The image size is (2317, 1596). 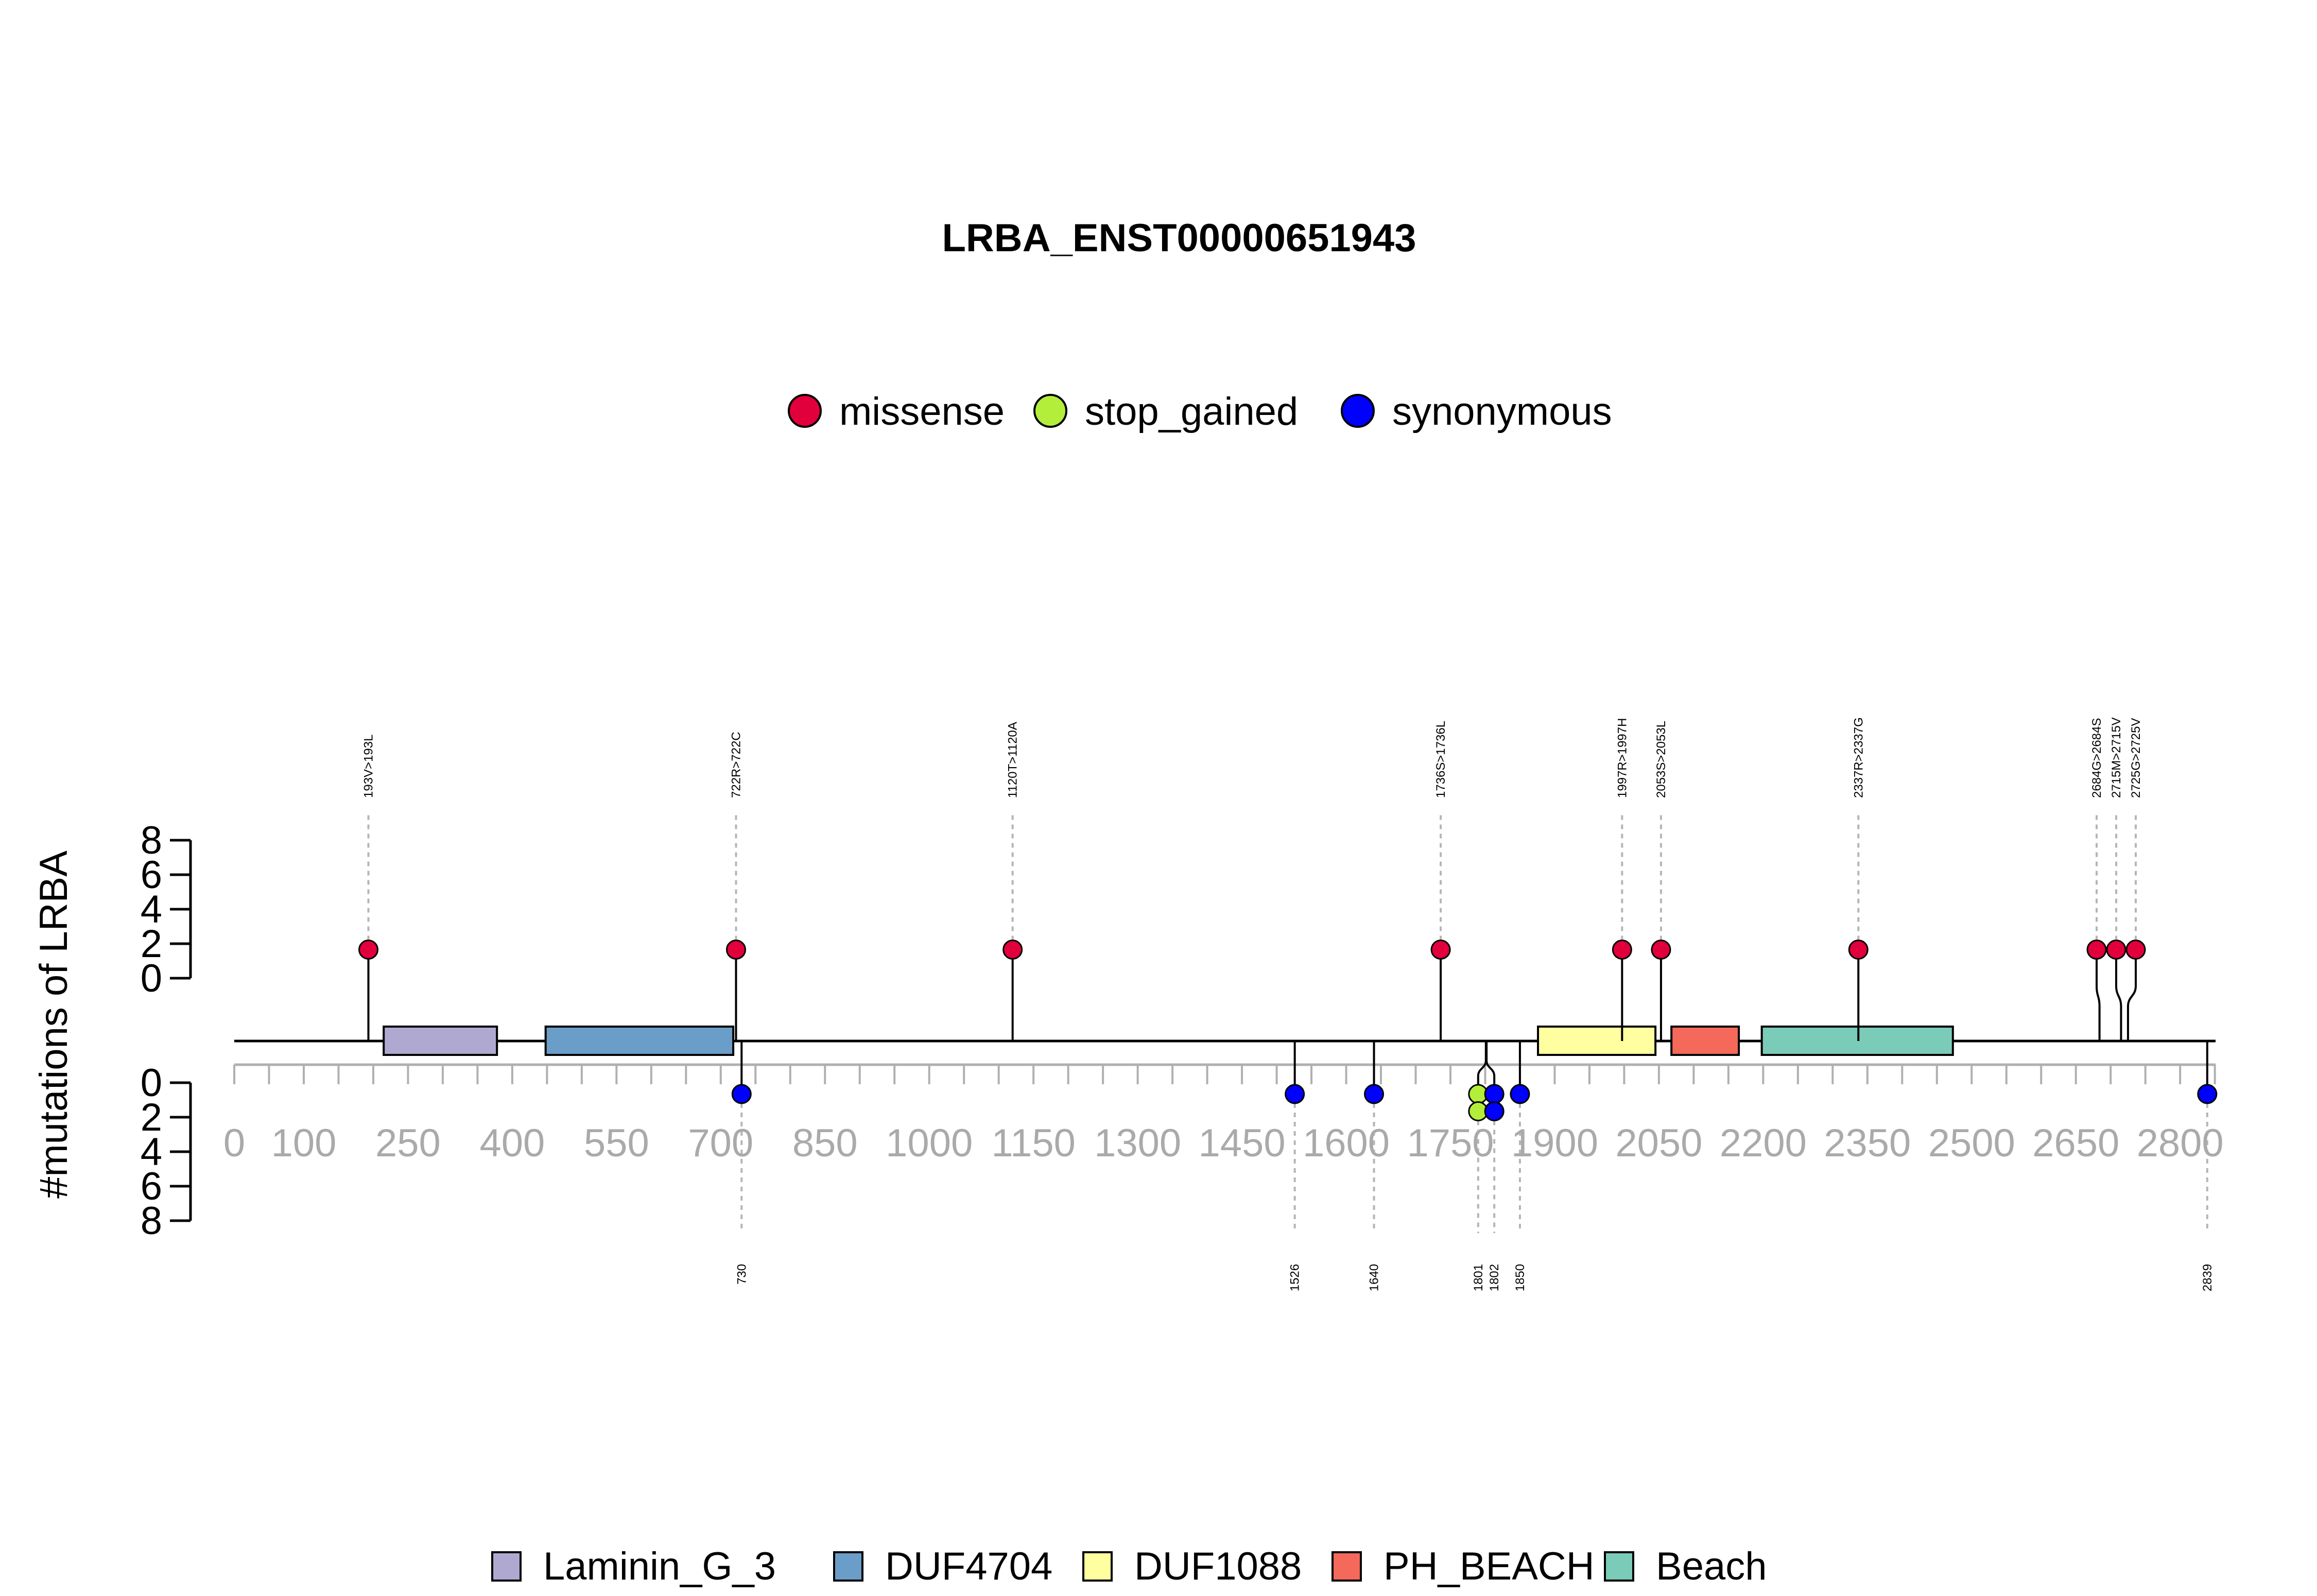 I want to click on domain-boxes, so click(x=1168, y=1041).